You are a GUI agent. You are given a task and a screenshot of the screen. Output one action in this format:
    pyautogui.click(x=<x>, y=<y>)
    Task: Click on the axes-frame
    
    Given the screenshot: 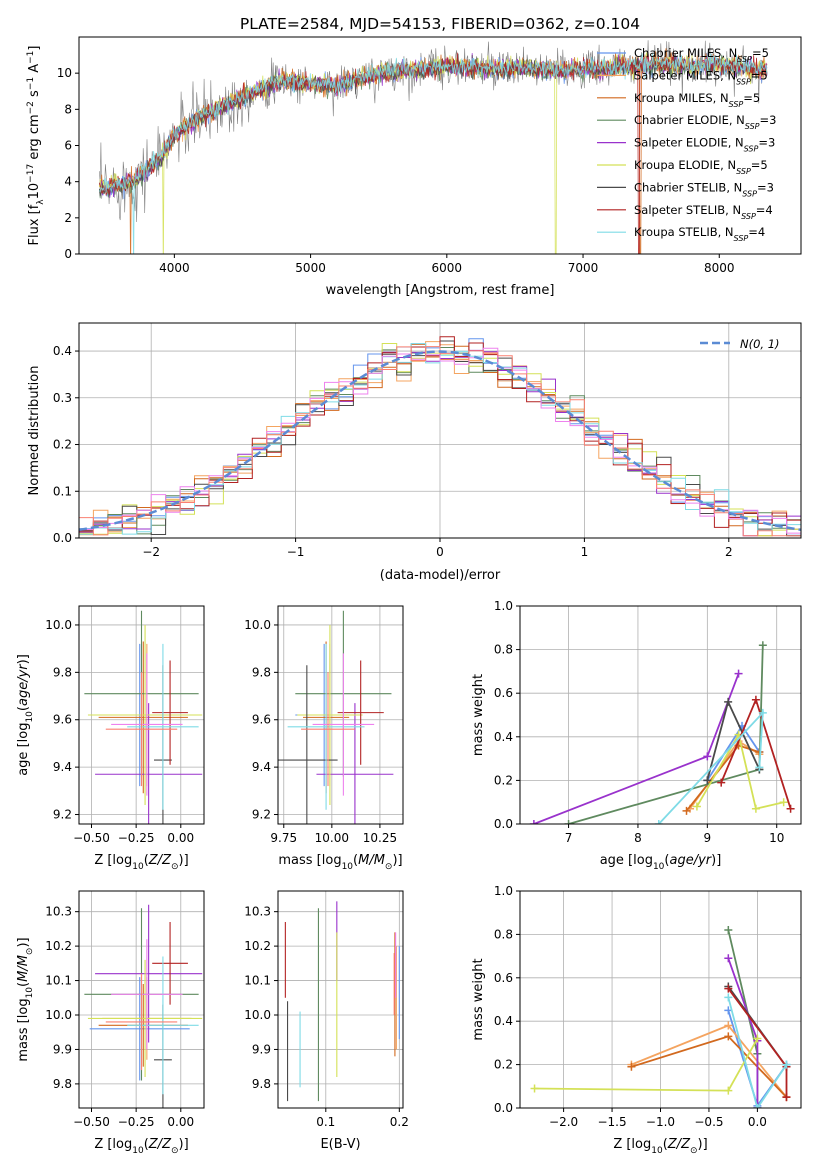 What is the action you would take?
    pyautogui.click(x=660, y=715)
    